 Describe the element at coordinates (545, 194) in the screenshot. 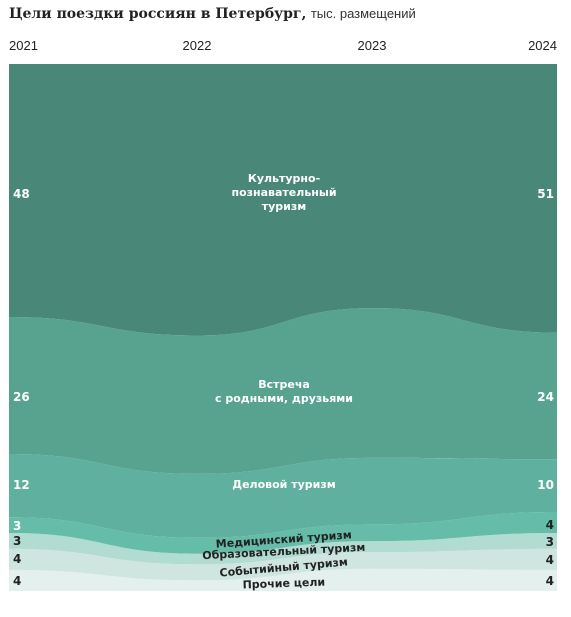

I see `right-value-label: 51` at that location.